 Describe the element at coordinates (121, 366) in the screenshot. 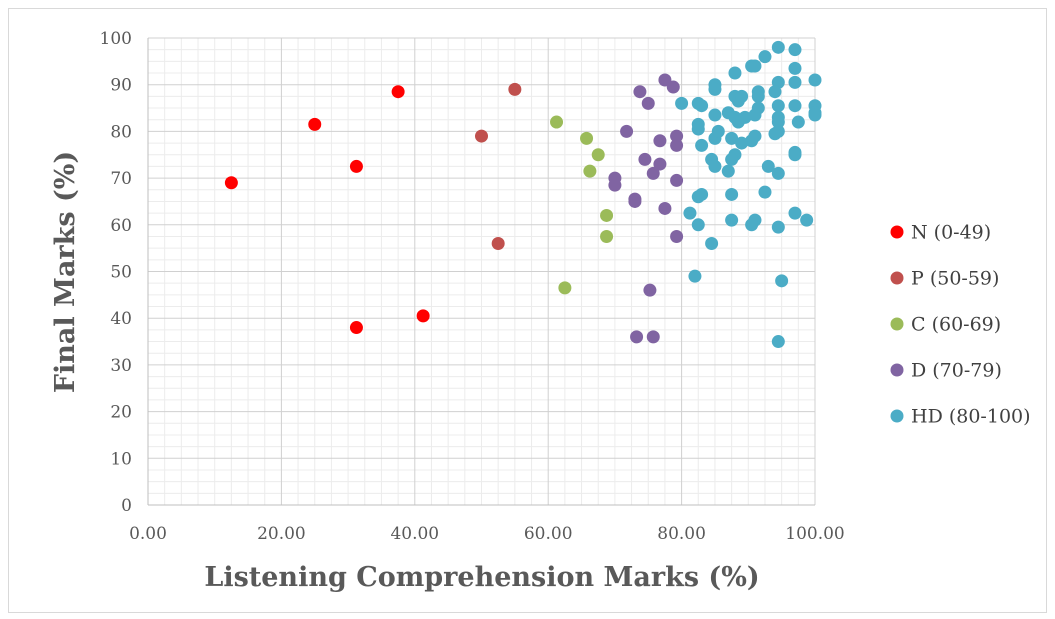

I see `y-tick-label: 30` at that location.